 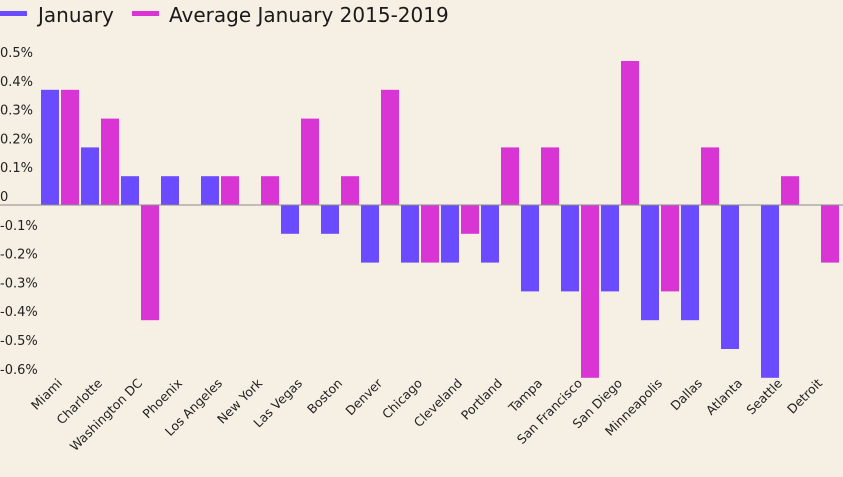 What do you see at coordinates (470, 219) in the screenshot?
I see `bar-average-cleveland` at bounding box center [470, 219].